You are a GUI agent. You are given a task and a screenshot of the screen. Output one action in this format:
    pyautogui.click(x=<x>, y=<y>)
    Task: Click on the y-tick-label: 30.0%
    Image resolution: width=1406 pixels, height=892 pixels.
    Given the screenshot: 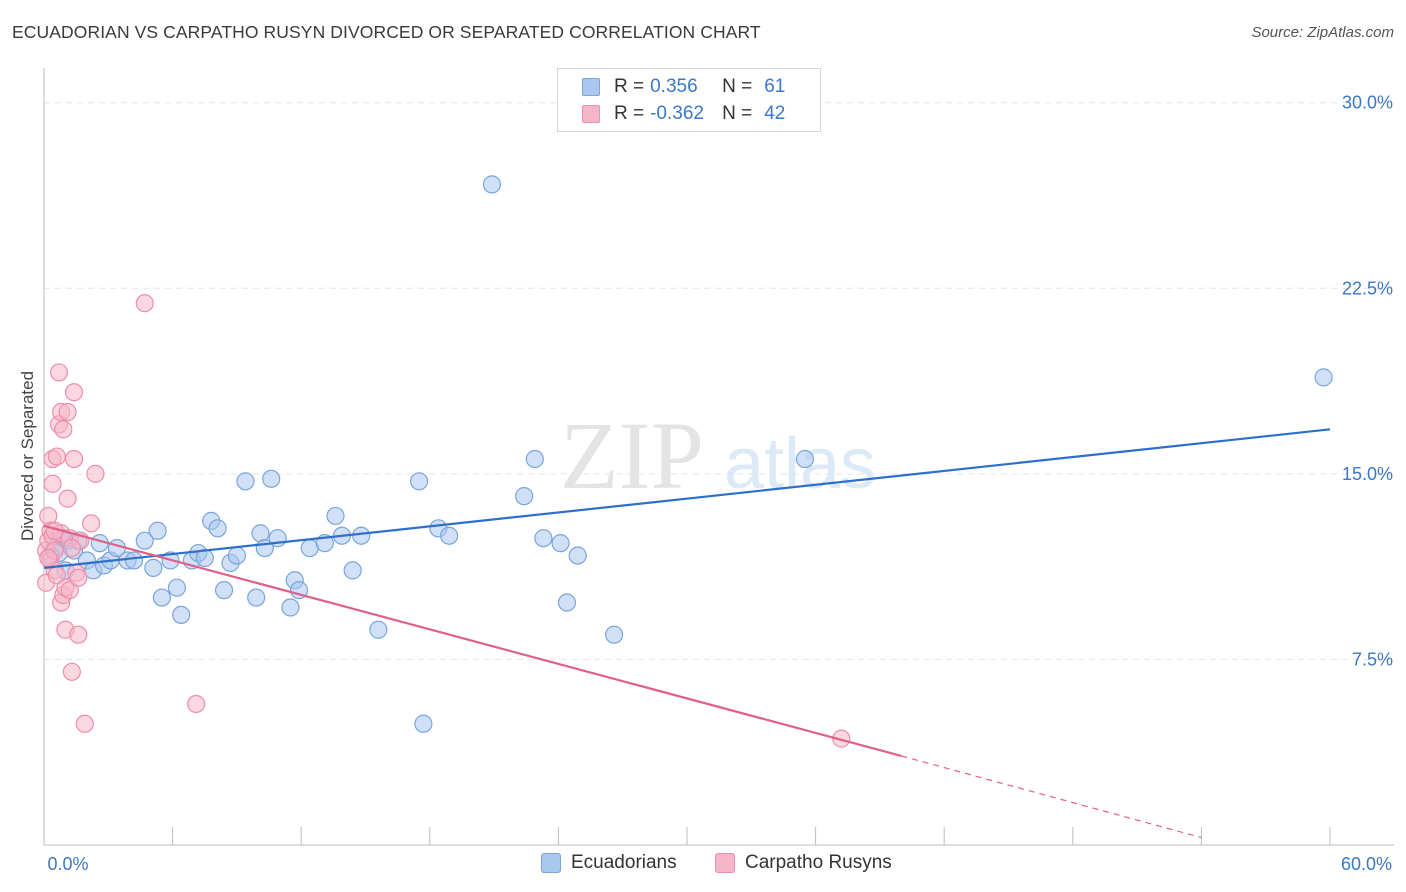 What is the action you would take?
    pyautogui.click(x=1367, y=103)
    